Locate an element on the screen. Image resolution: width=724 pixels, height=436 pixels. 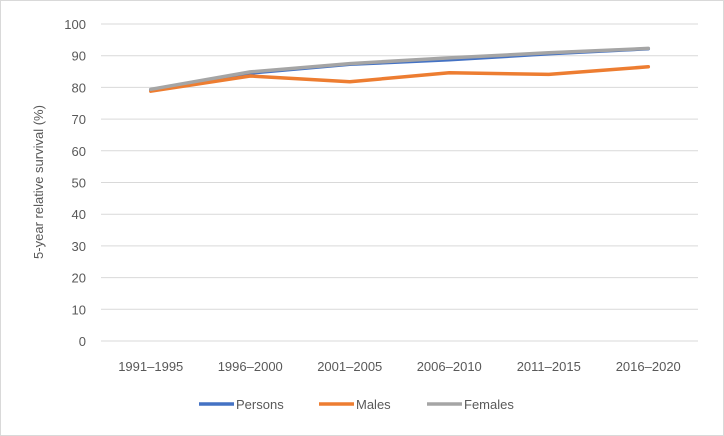
series-line-females is located at coordinates (400, 69).